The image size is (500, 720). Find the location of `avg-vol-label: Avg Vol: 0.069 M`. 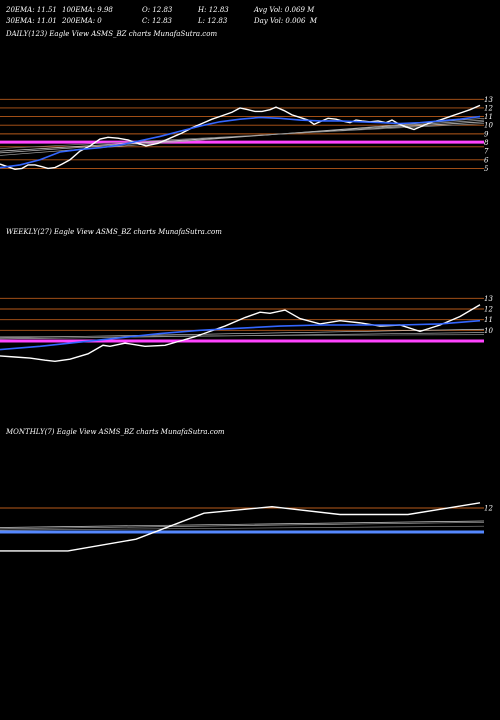

avg-vol-label: Avg Vol: 0.069 M is located at coordinates (284, 10).